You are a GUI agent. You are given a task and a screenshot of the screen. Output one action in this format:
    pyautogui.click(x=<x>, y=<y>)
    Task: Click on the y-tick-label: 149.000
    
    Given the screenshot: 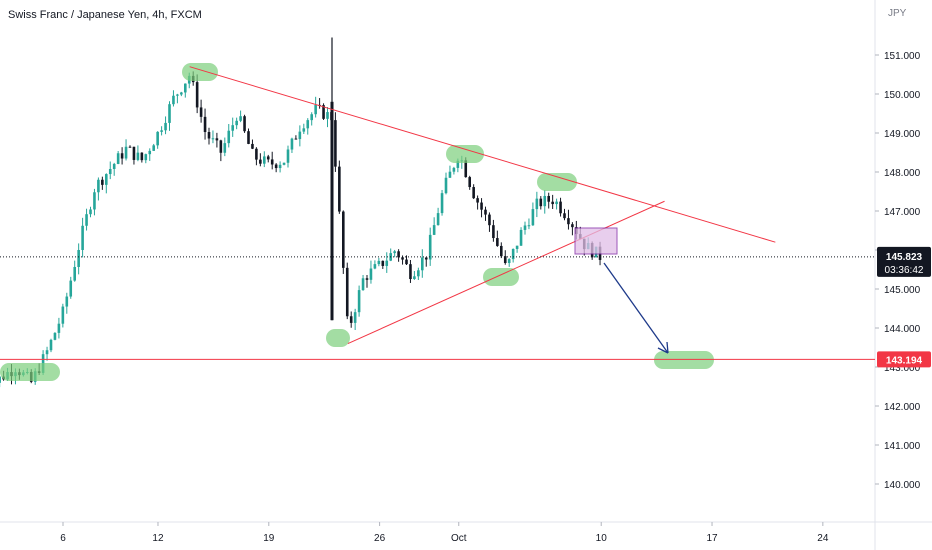 What is the action you would take?
    pyautogui.click(x=902, y=134)
    